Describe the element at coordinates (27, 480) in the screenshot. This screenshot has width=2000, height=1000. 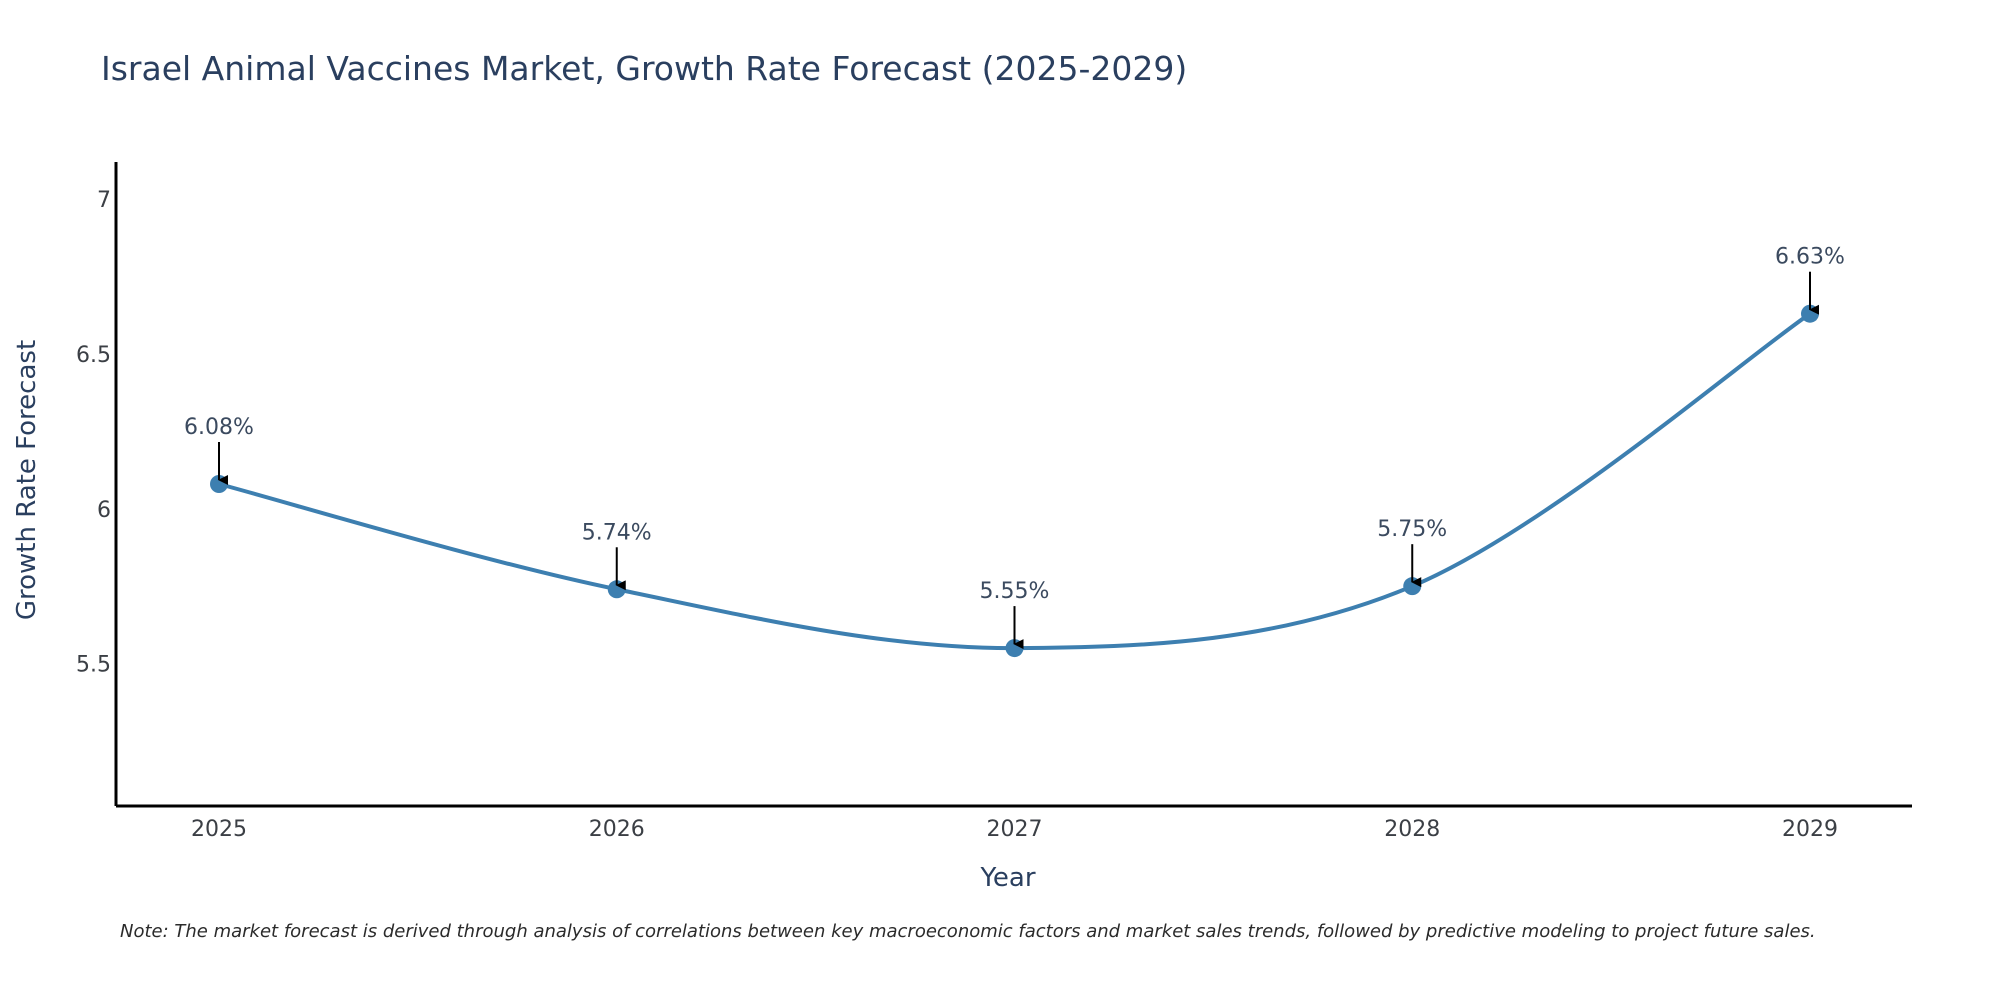
I see `y-axis-title: Growth Rate Forecast` at that location.